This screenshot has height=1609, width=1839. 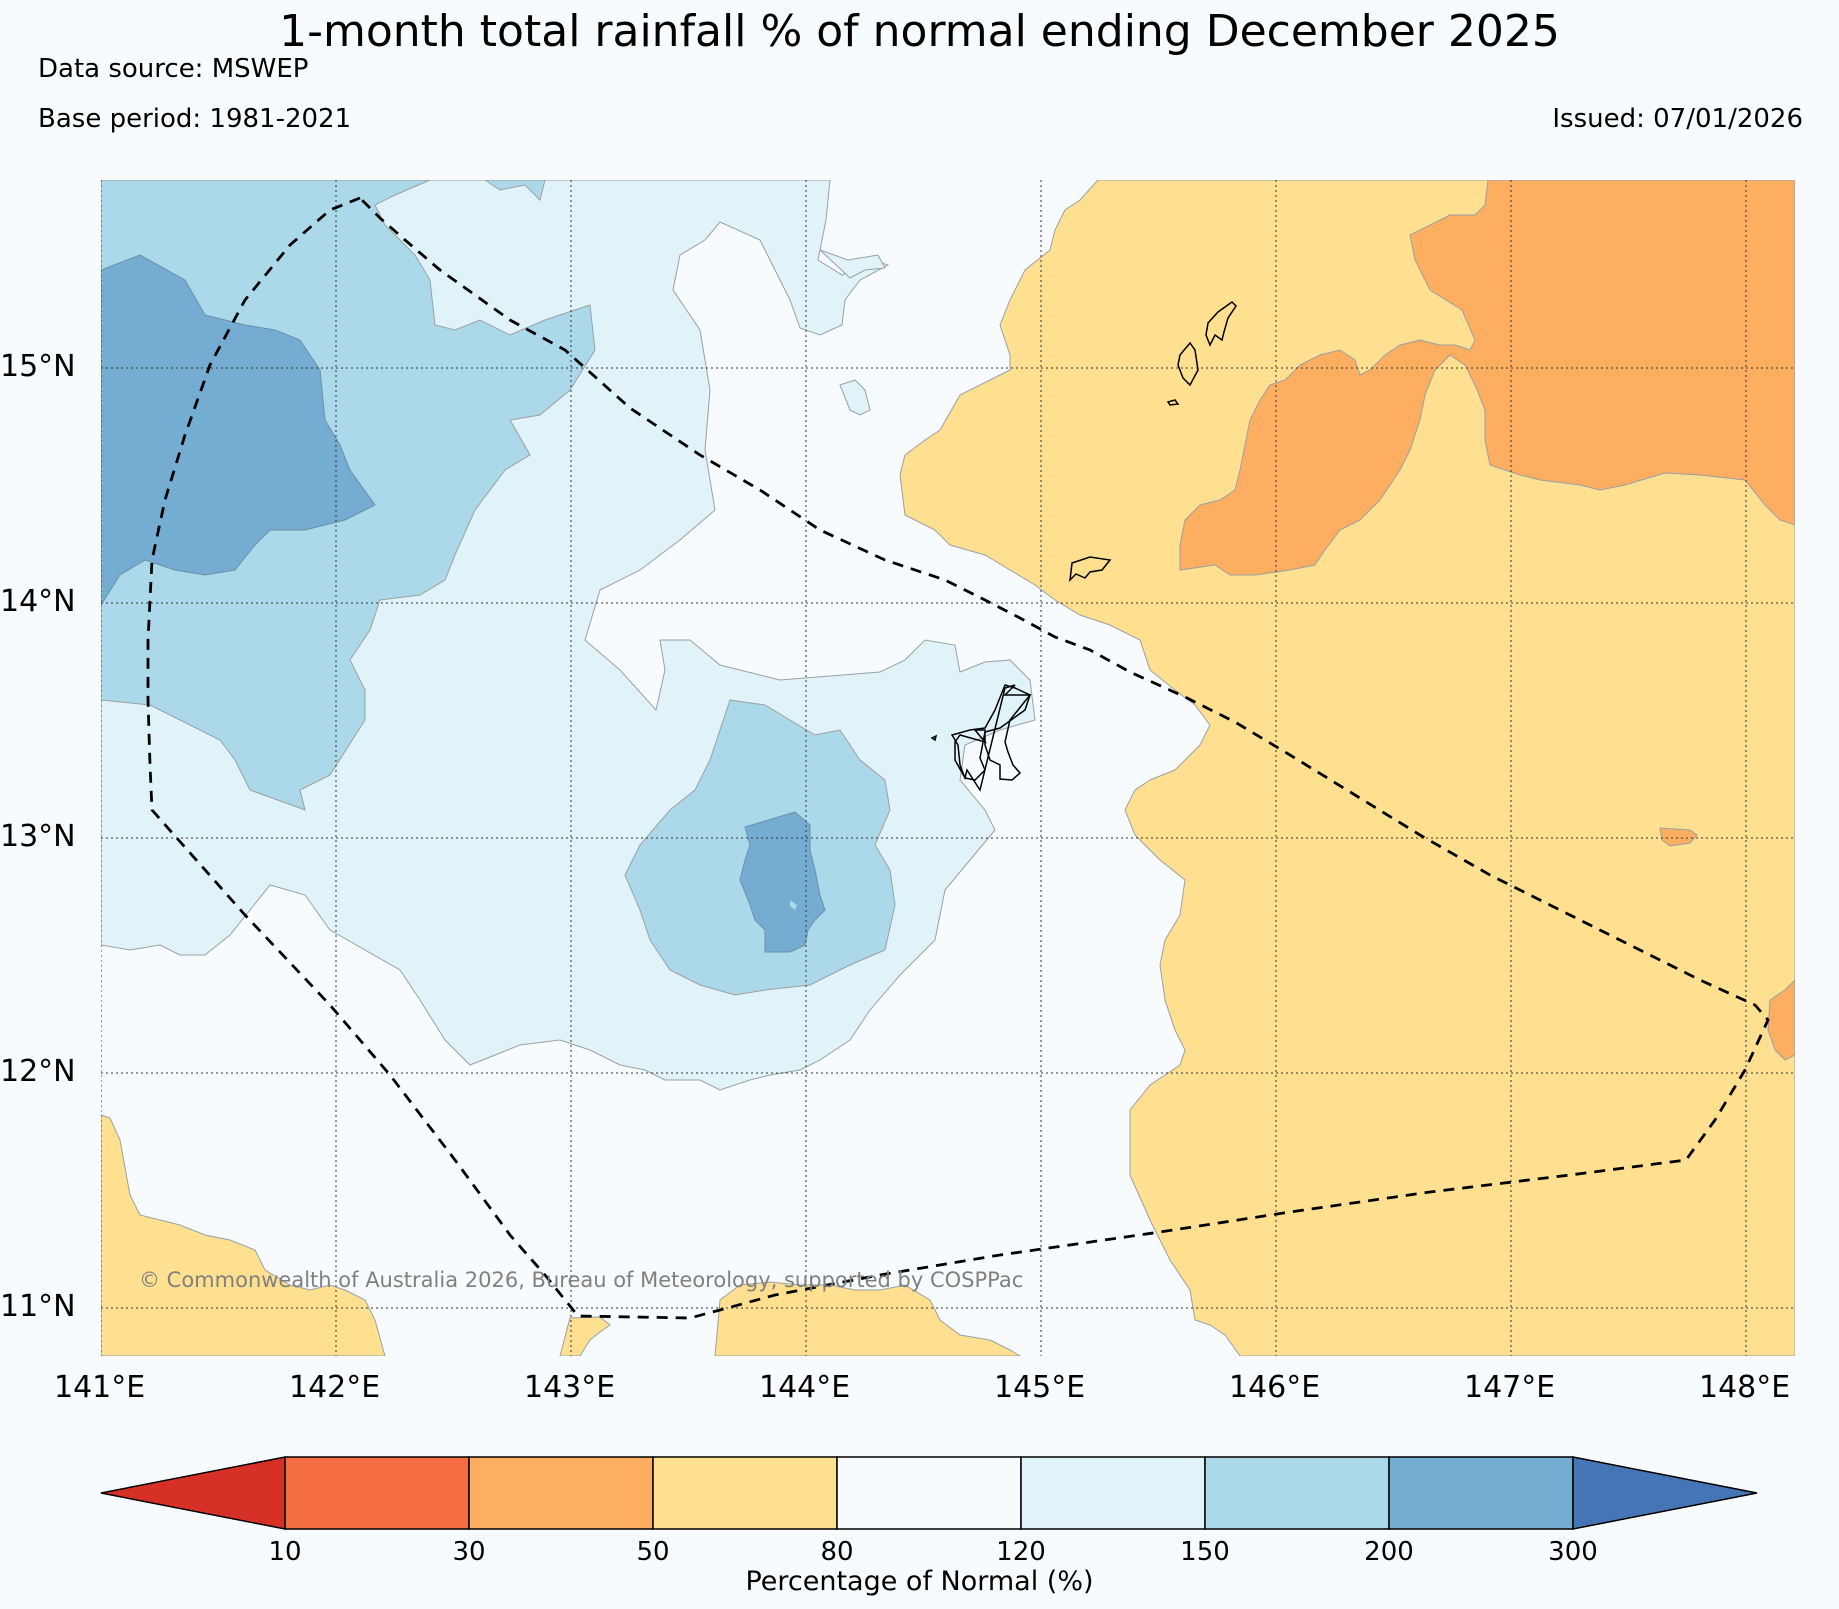 I want to click on lon-label-147e: 147°E, so click(x=1510, y=1387).